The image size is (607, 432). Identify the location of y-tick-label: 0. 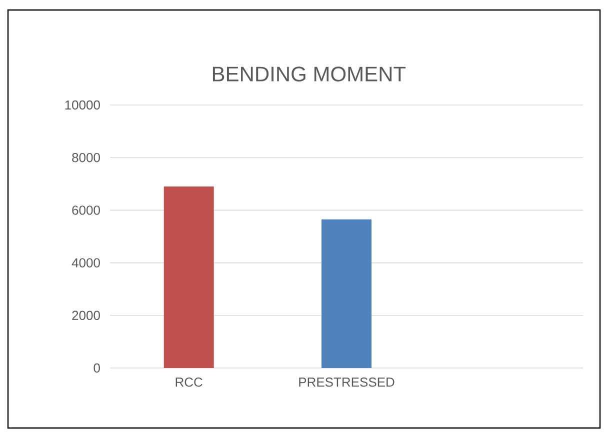
(97, 368).